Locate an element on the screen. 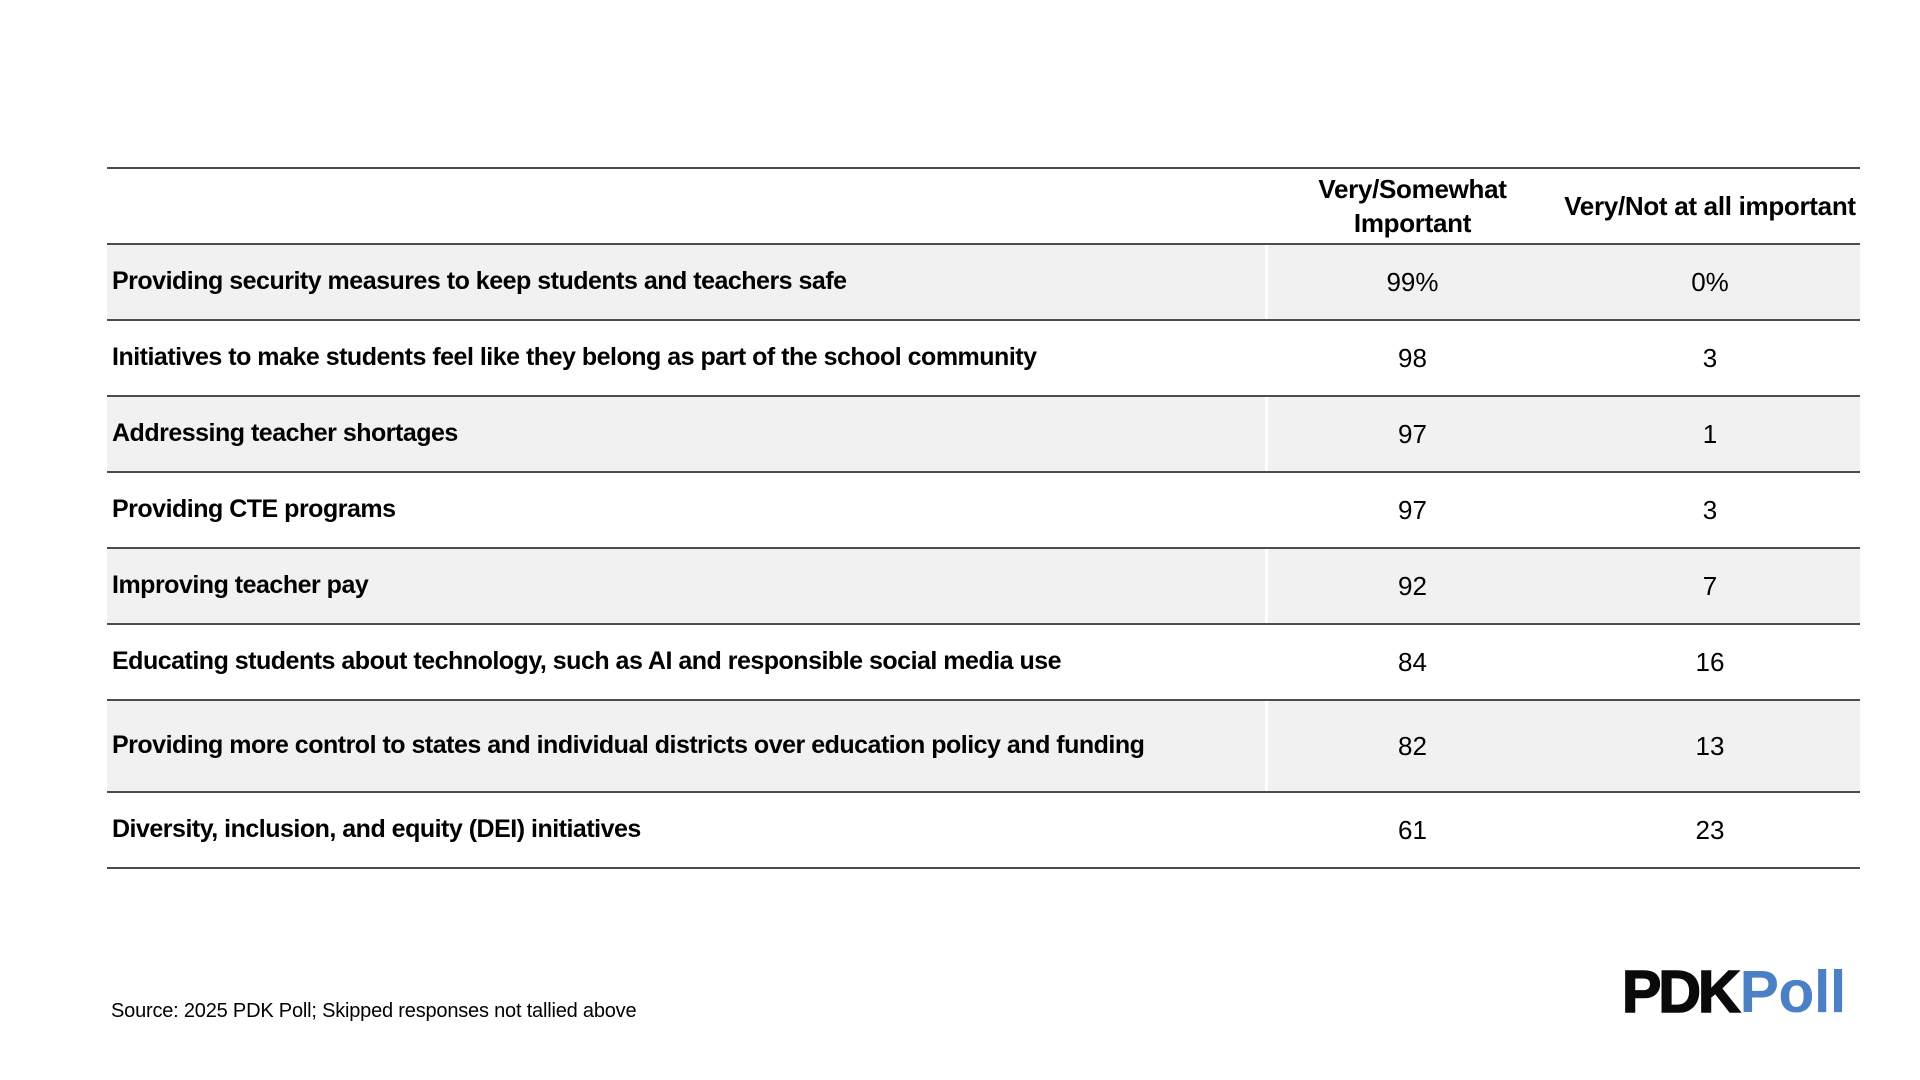 The height and width of the screenshot is (1080, 1920). value-very-somewhat-important: 82 is located at coordinates (1412, 746).